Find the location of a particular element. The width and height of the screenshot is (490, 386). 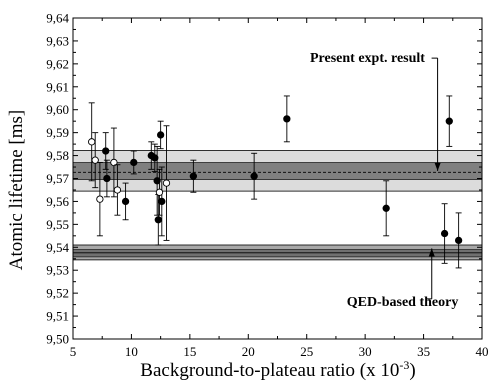

x-axis-title-main: Background-to-plateau ratio (x 10 is located at coordinates (269, 370).